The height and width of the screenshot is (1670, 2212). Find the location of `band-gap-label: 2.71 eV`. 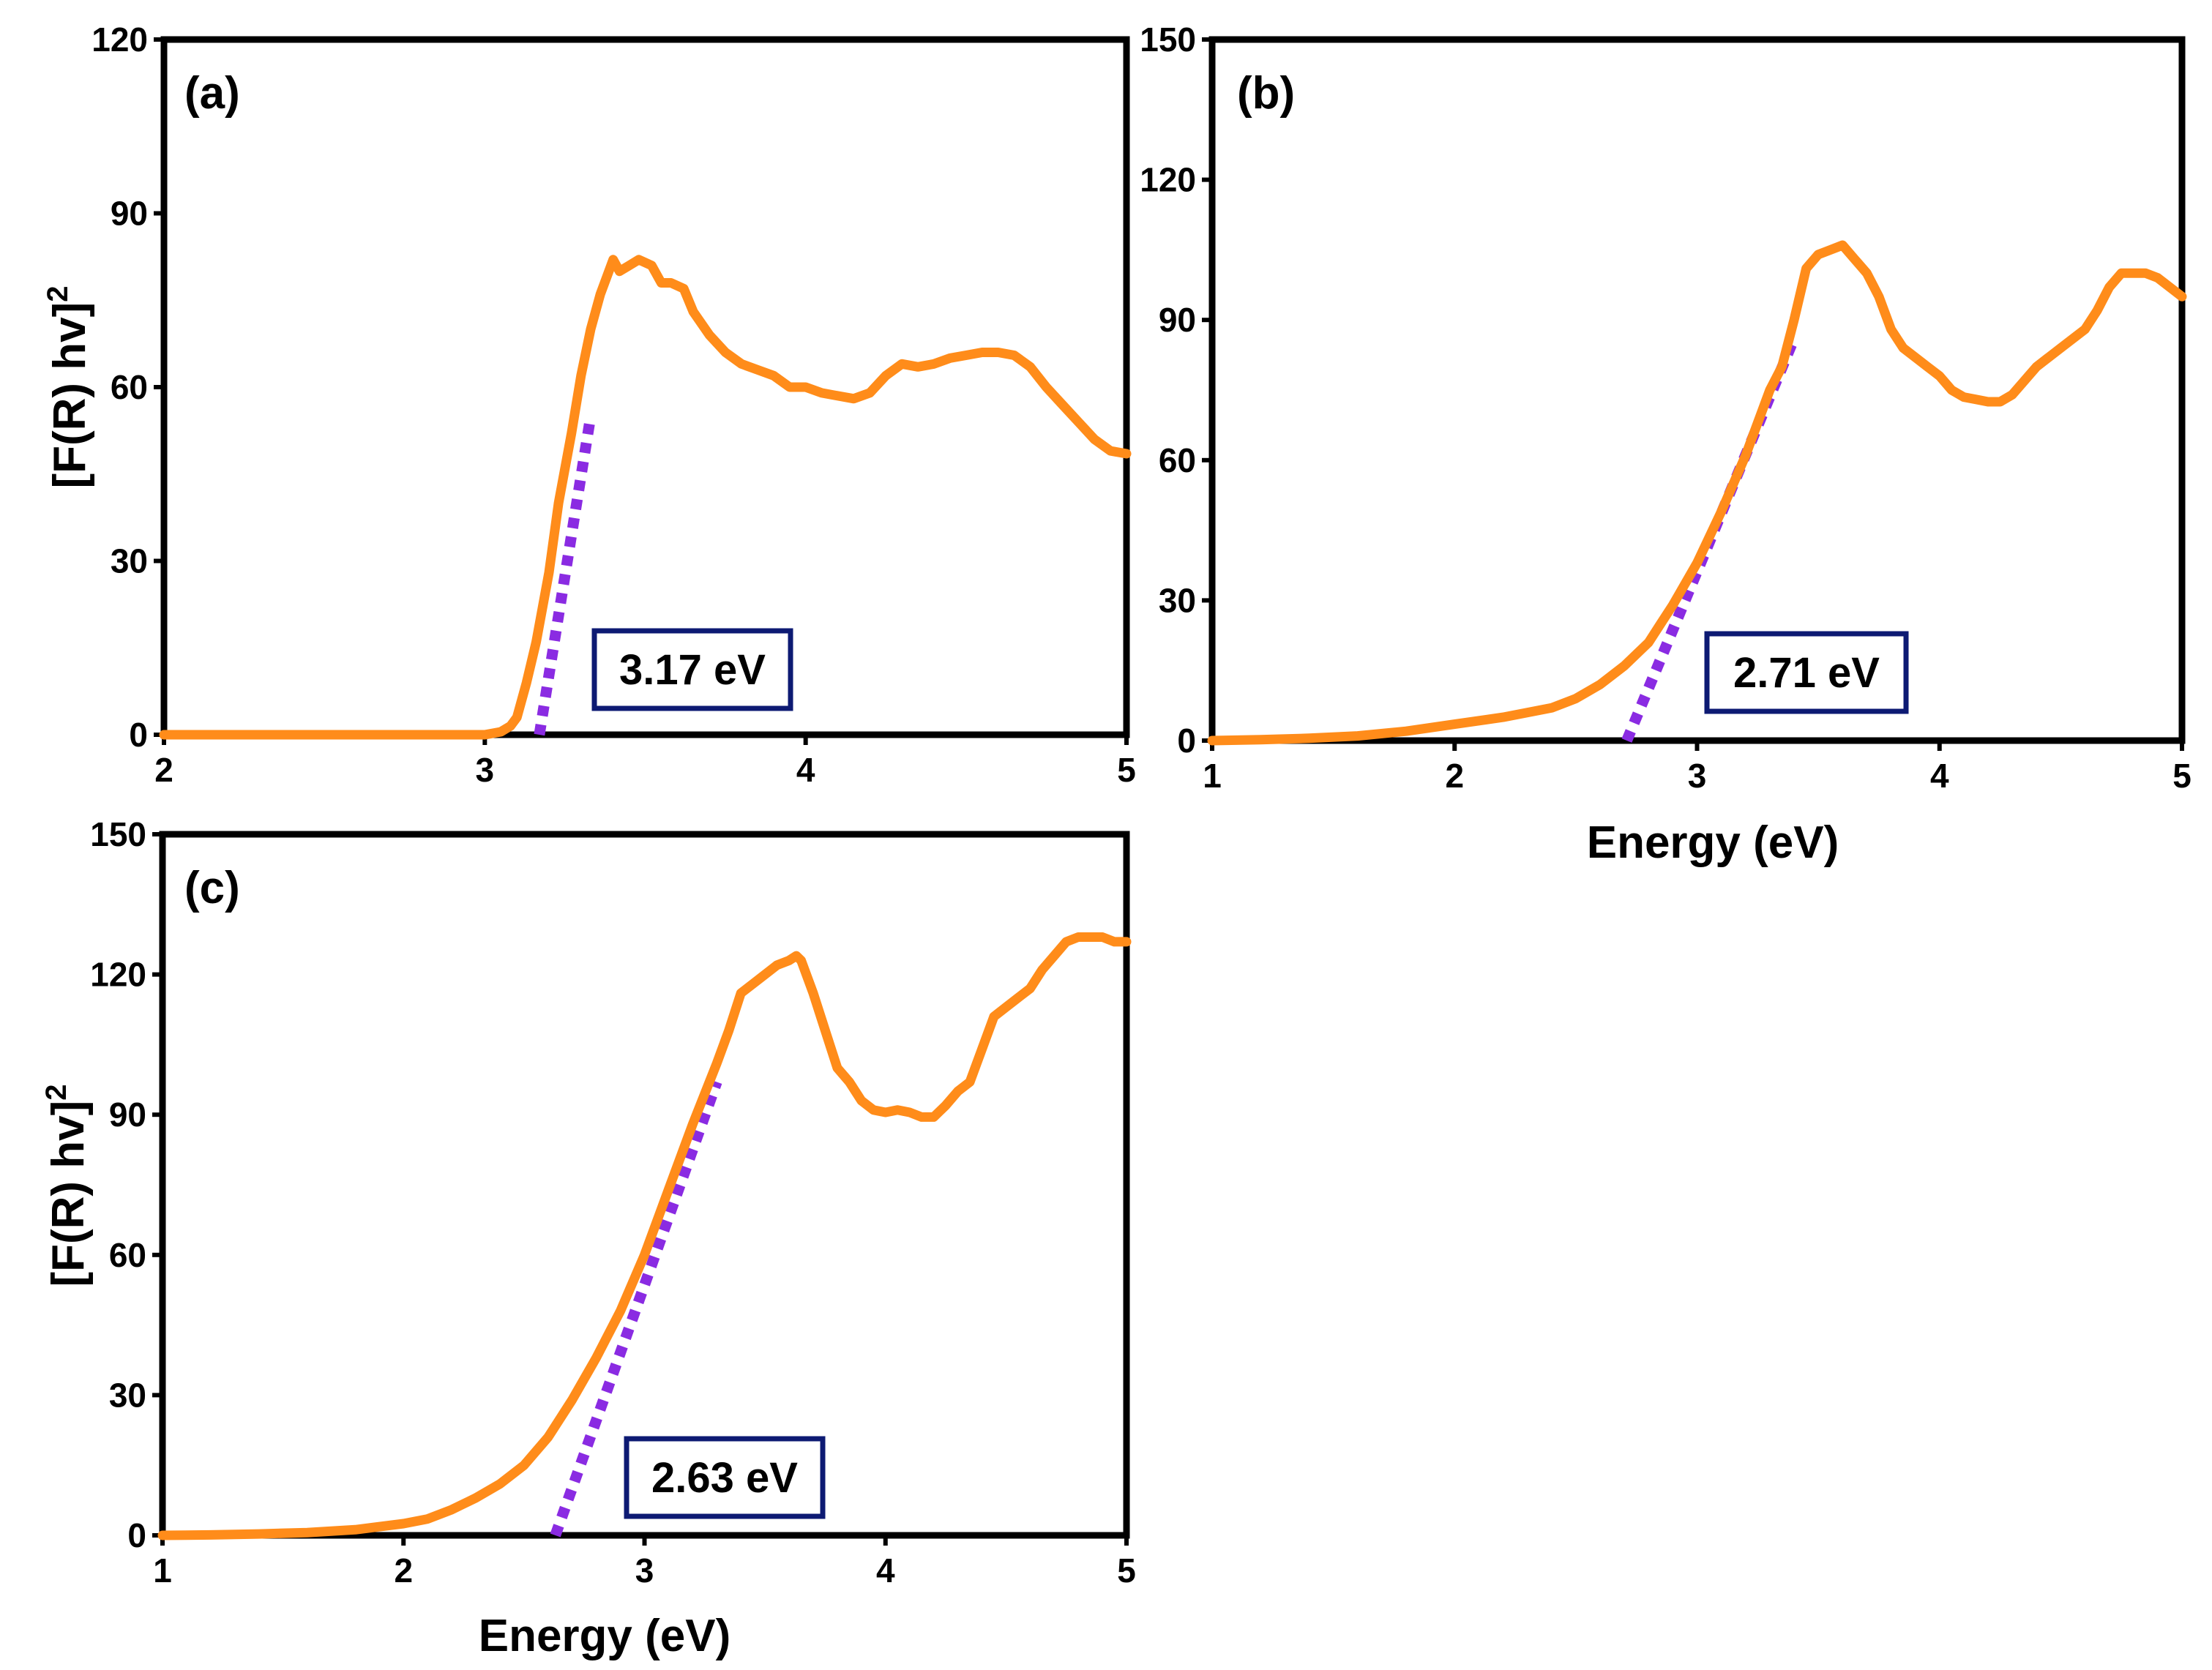

band-gap-label: 2.71 eV is located at coordinates (1806, 673).